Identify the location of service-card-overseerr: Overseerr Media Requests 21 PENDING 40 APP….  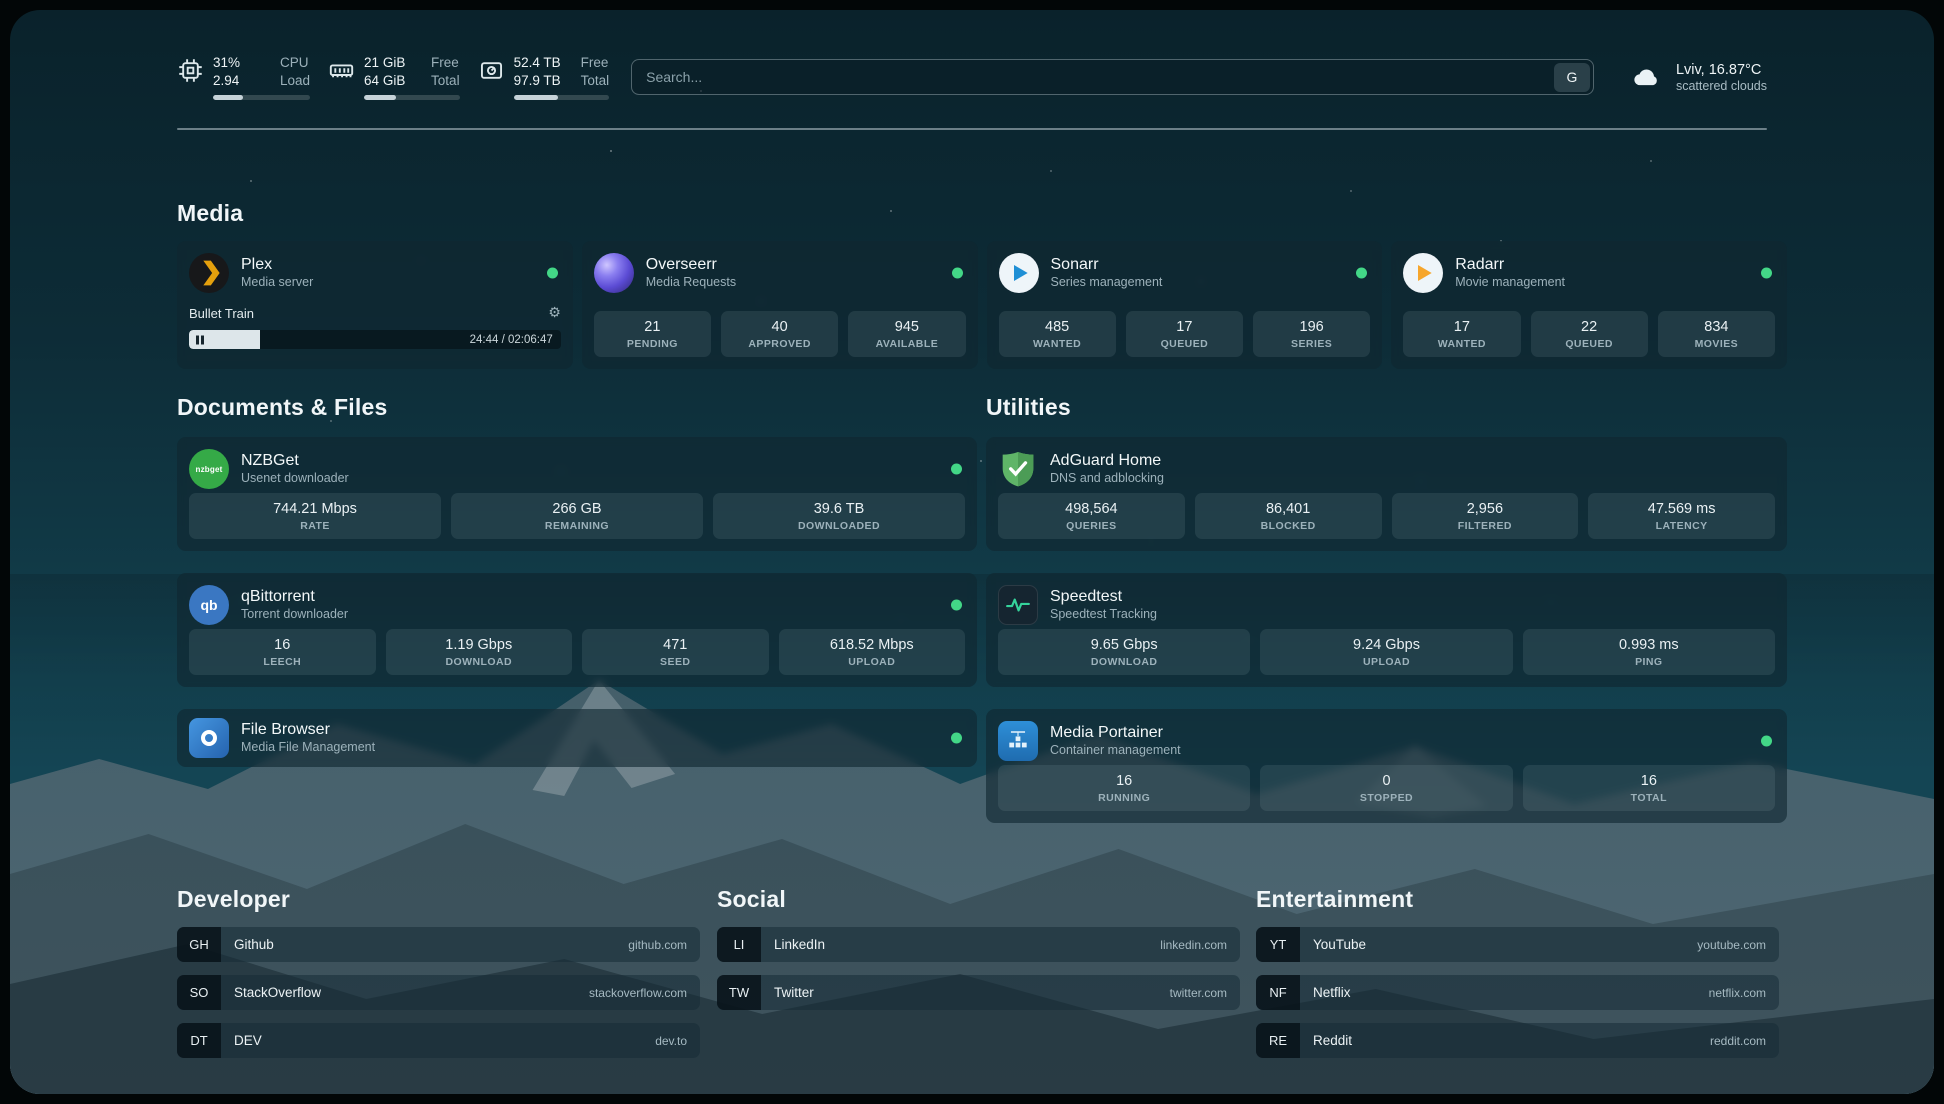
(779, 305).